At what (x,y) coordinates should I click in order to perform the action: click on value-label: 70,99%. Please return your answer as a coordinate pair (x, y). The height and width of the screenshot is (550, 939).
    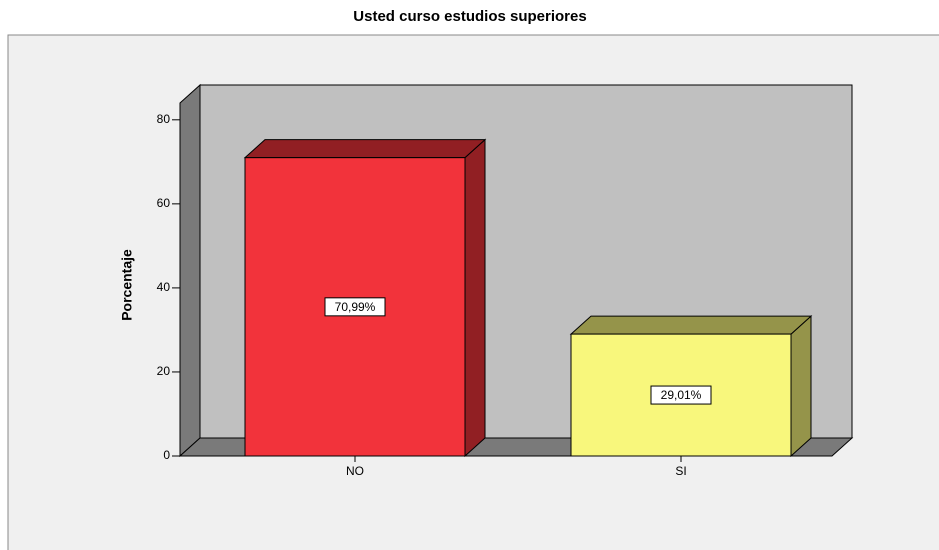
    Looking at the image, I should click on (355, 307).